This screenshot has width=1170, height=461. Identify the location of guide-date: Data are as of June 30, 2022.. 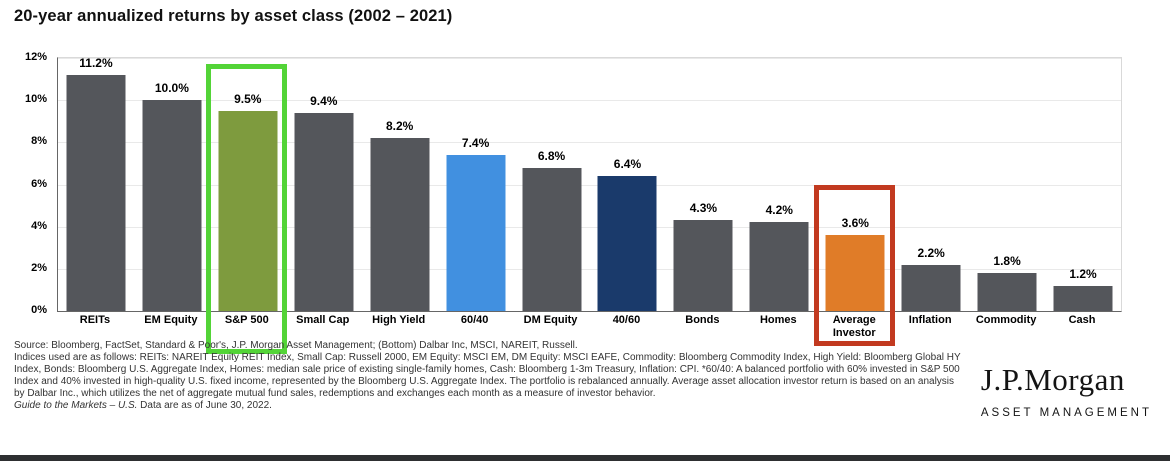
(204, 405).